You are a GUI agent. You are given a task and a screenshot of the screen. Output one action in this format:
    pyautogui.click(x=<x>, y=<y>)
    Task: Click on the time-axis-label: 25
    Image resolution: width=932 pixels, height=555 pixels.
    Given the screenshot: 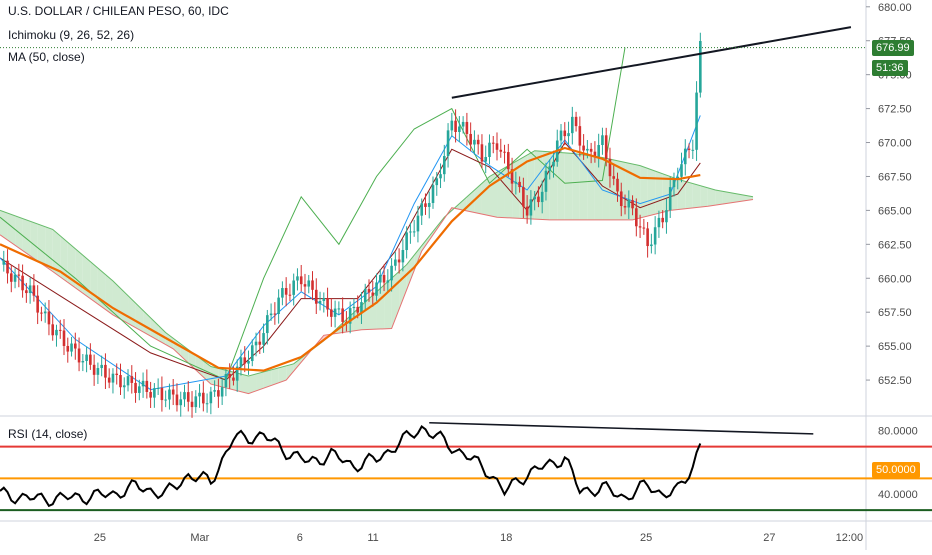 What is the action you would take?
    pyautogui.click(x=646, y=538)
    